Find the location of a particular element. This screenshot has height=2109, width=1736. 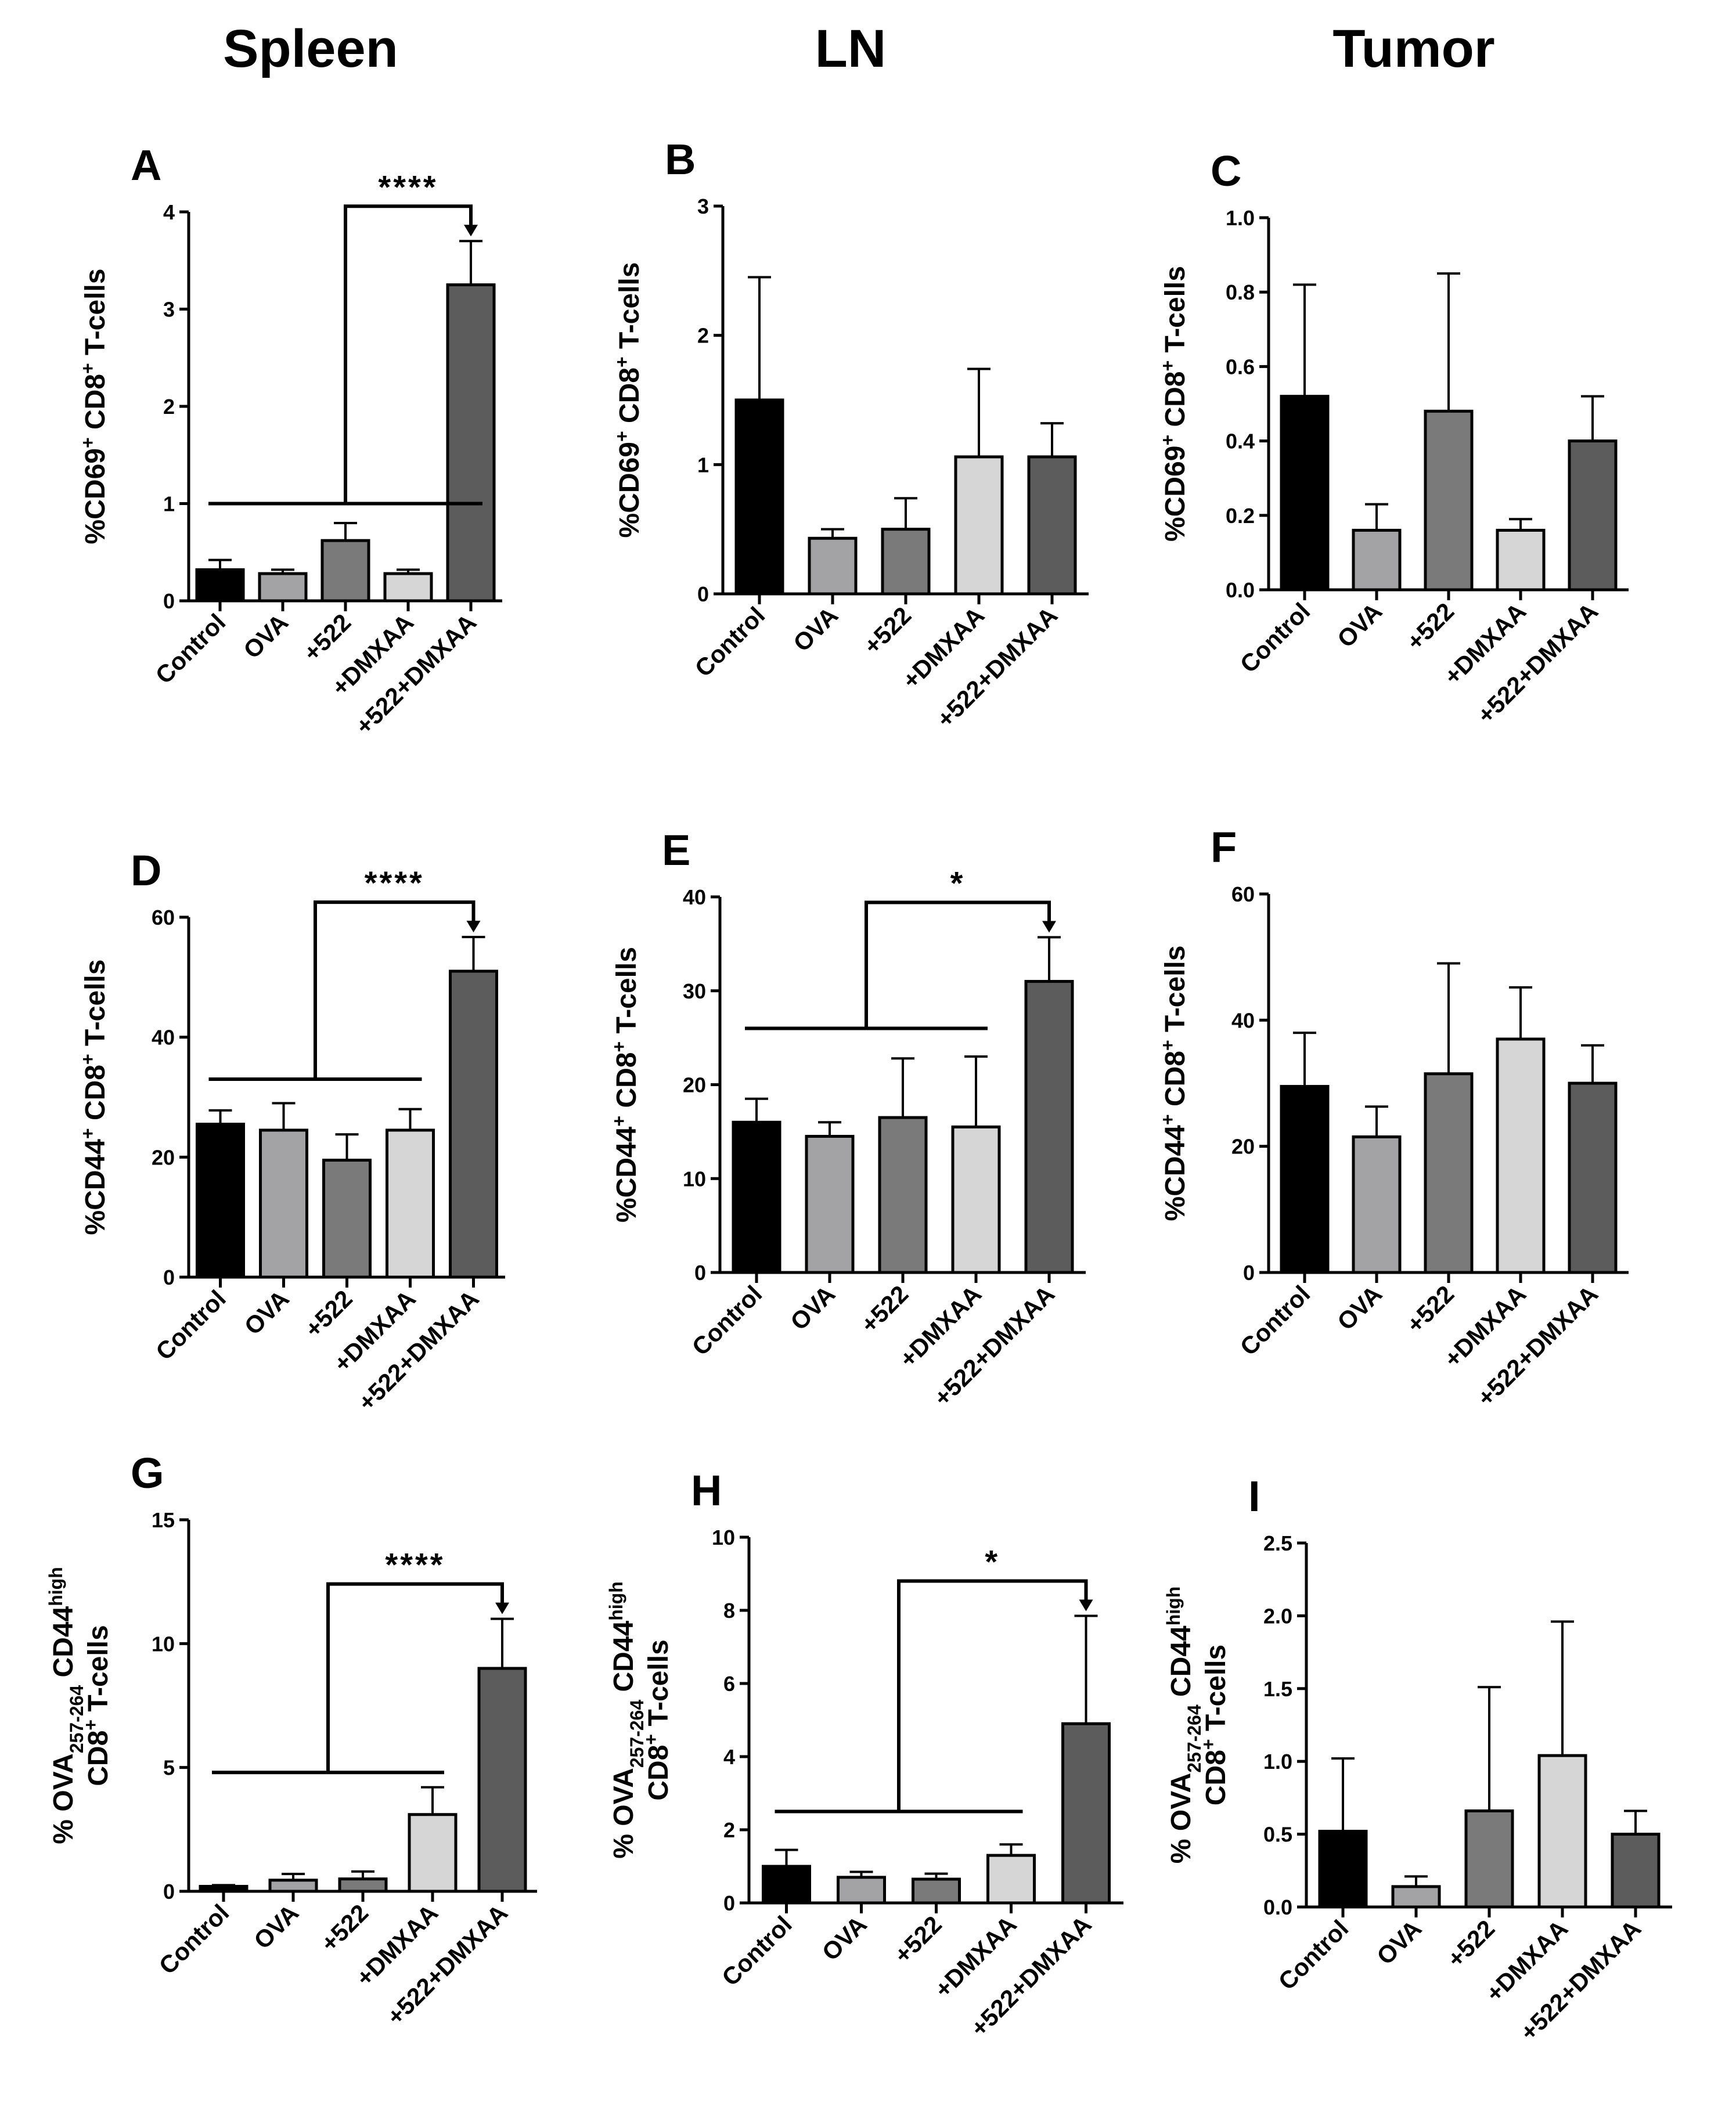

panel-letter-i: I is located at coordinates (1254, 1496).